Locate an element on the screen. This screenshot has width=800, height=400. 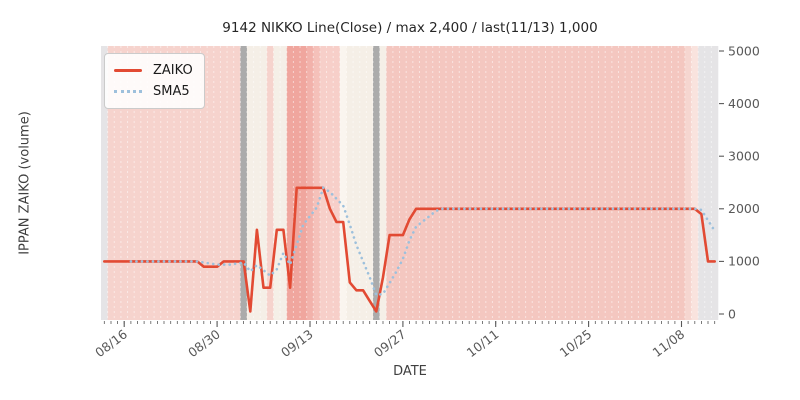
x-tick-label: 09/27 is located at coordinates (390, 343).